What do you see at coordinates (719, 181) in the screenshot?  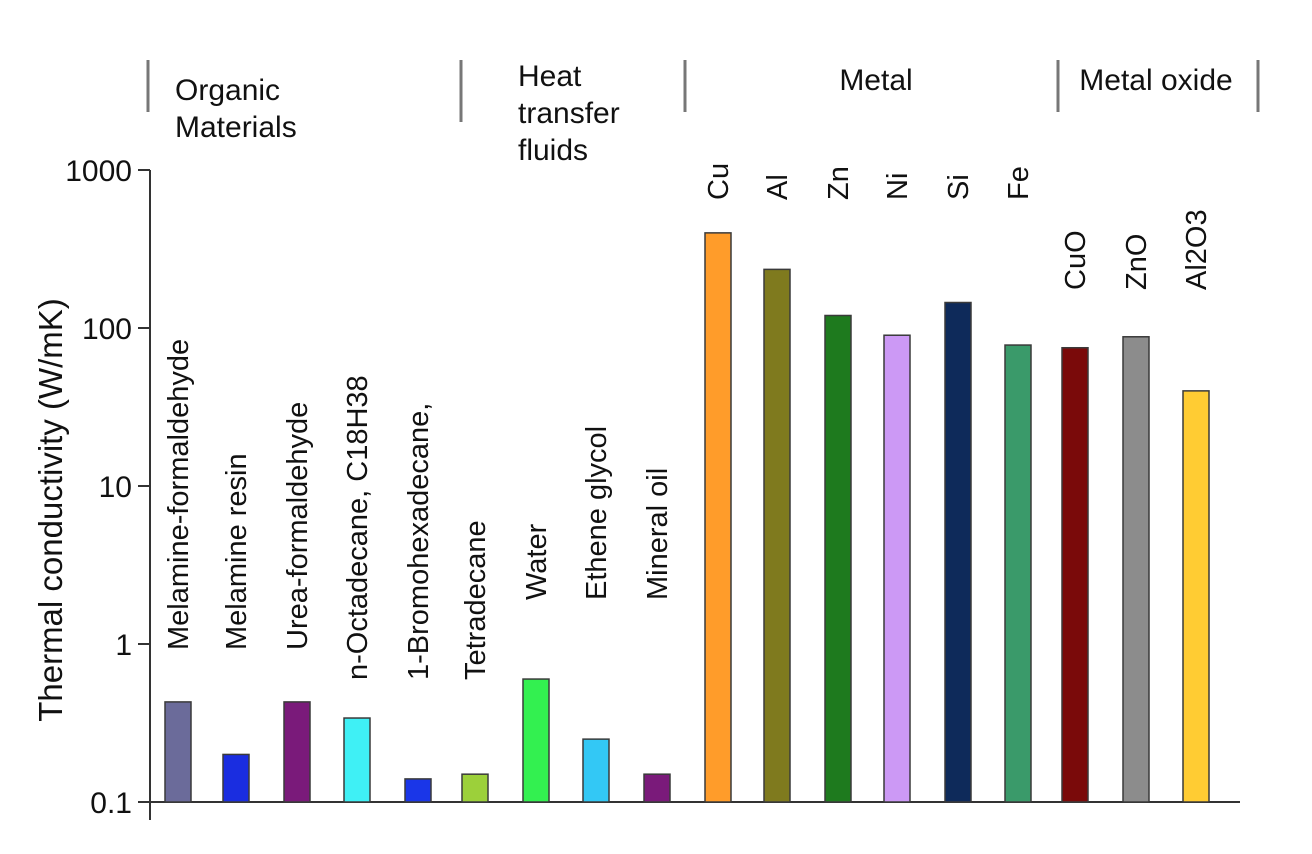 I see `category-label: Cu` at bounding box center [719, 181].